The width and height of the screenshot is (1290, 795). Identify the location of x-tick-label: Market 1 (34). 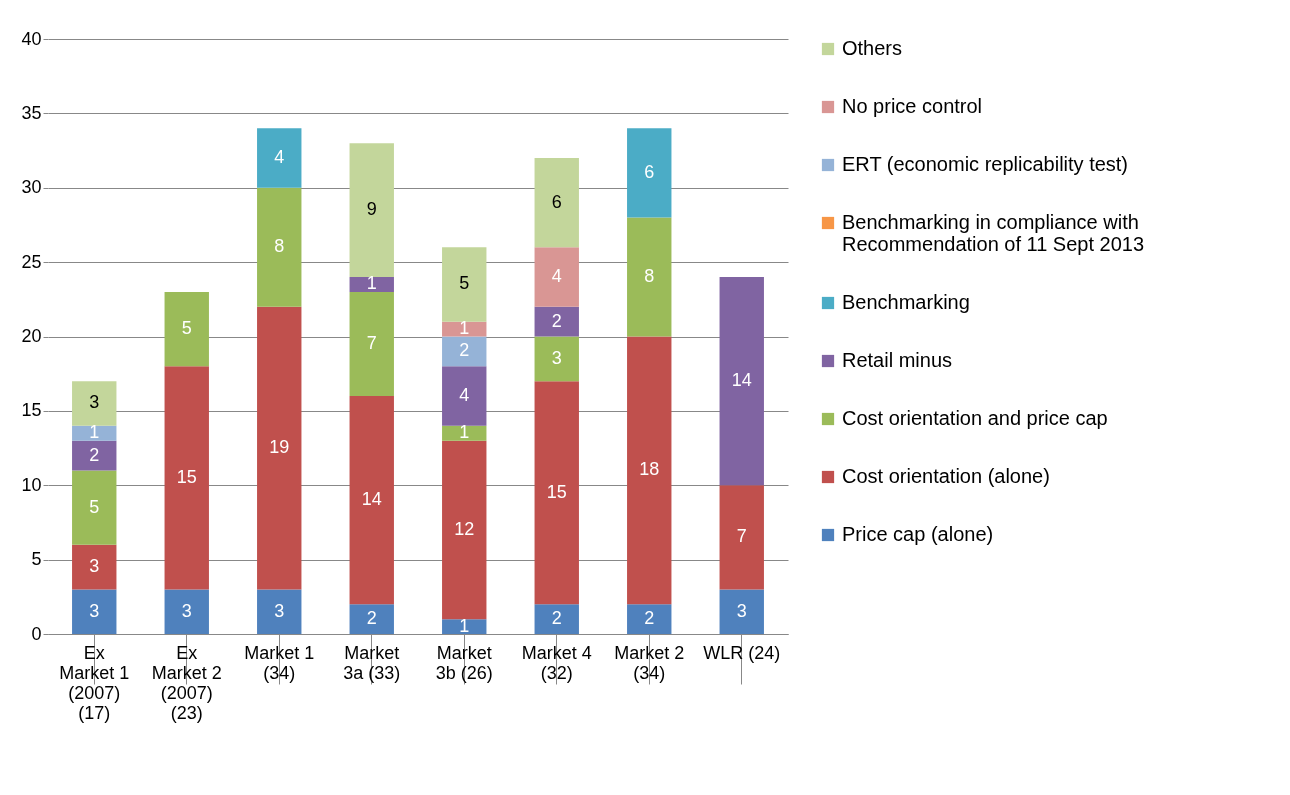
(279, 662).